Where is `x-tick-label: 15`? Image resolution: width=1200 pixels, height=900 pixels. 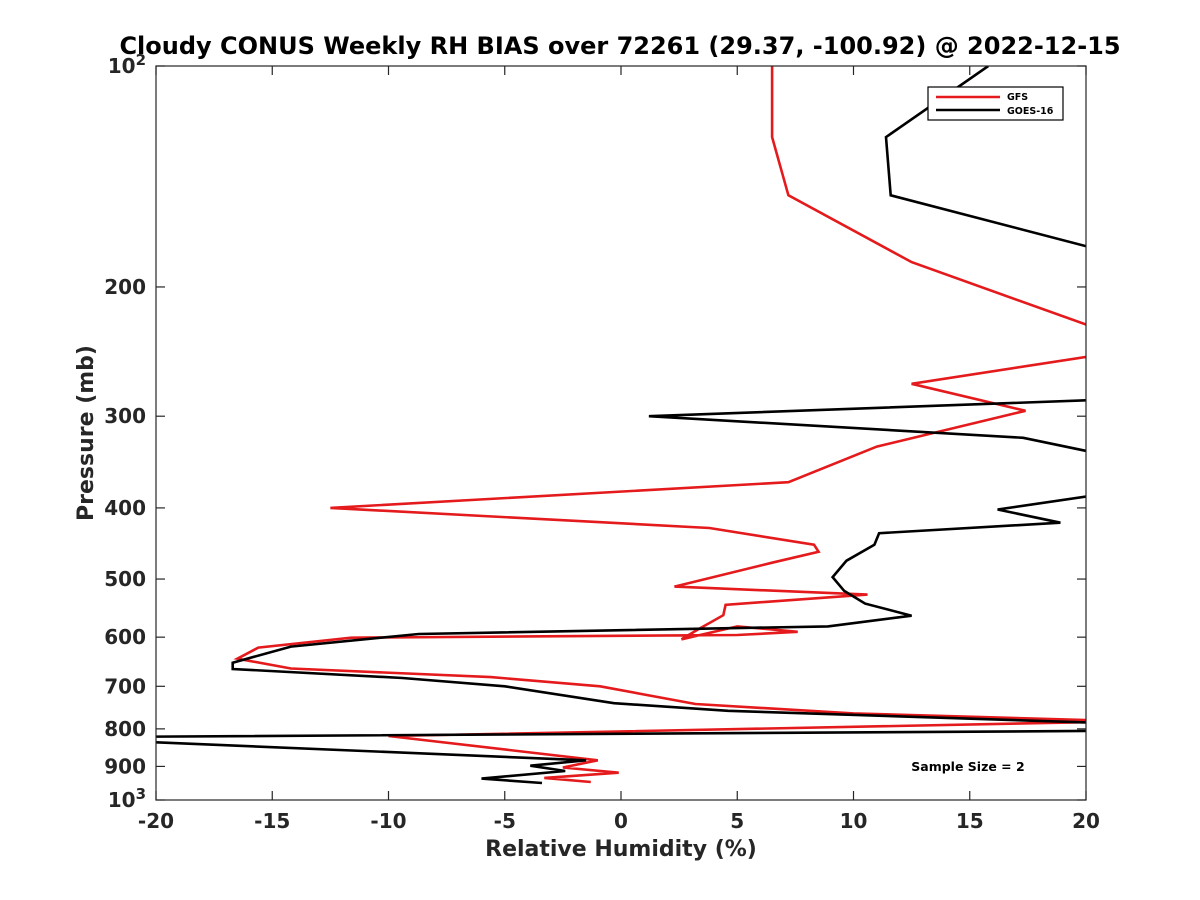 x-tick-label: 15 is located at coordinates (970, 821).